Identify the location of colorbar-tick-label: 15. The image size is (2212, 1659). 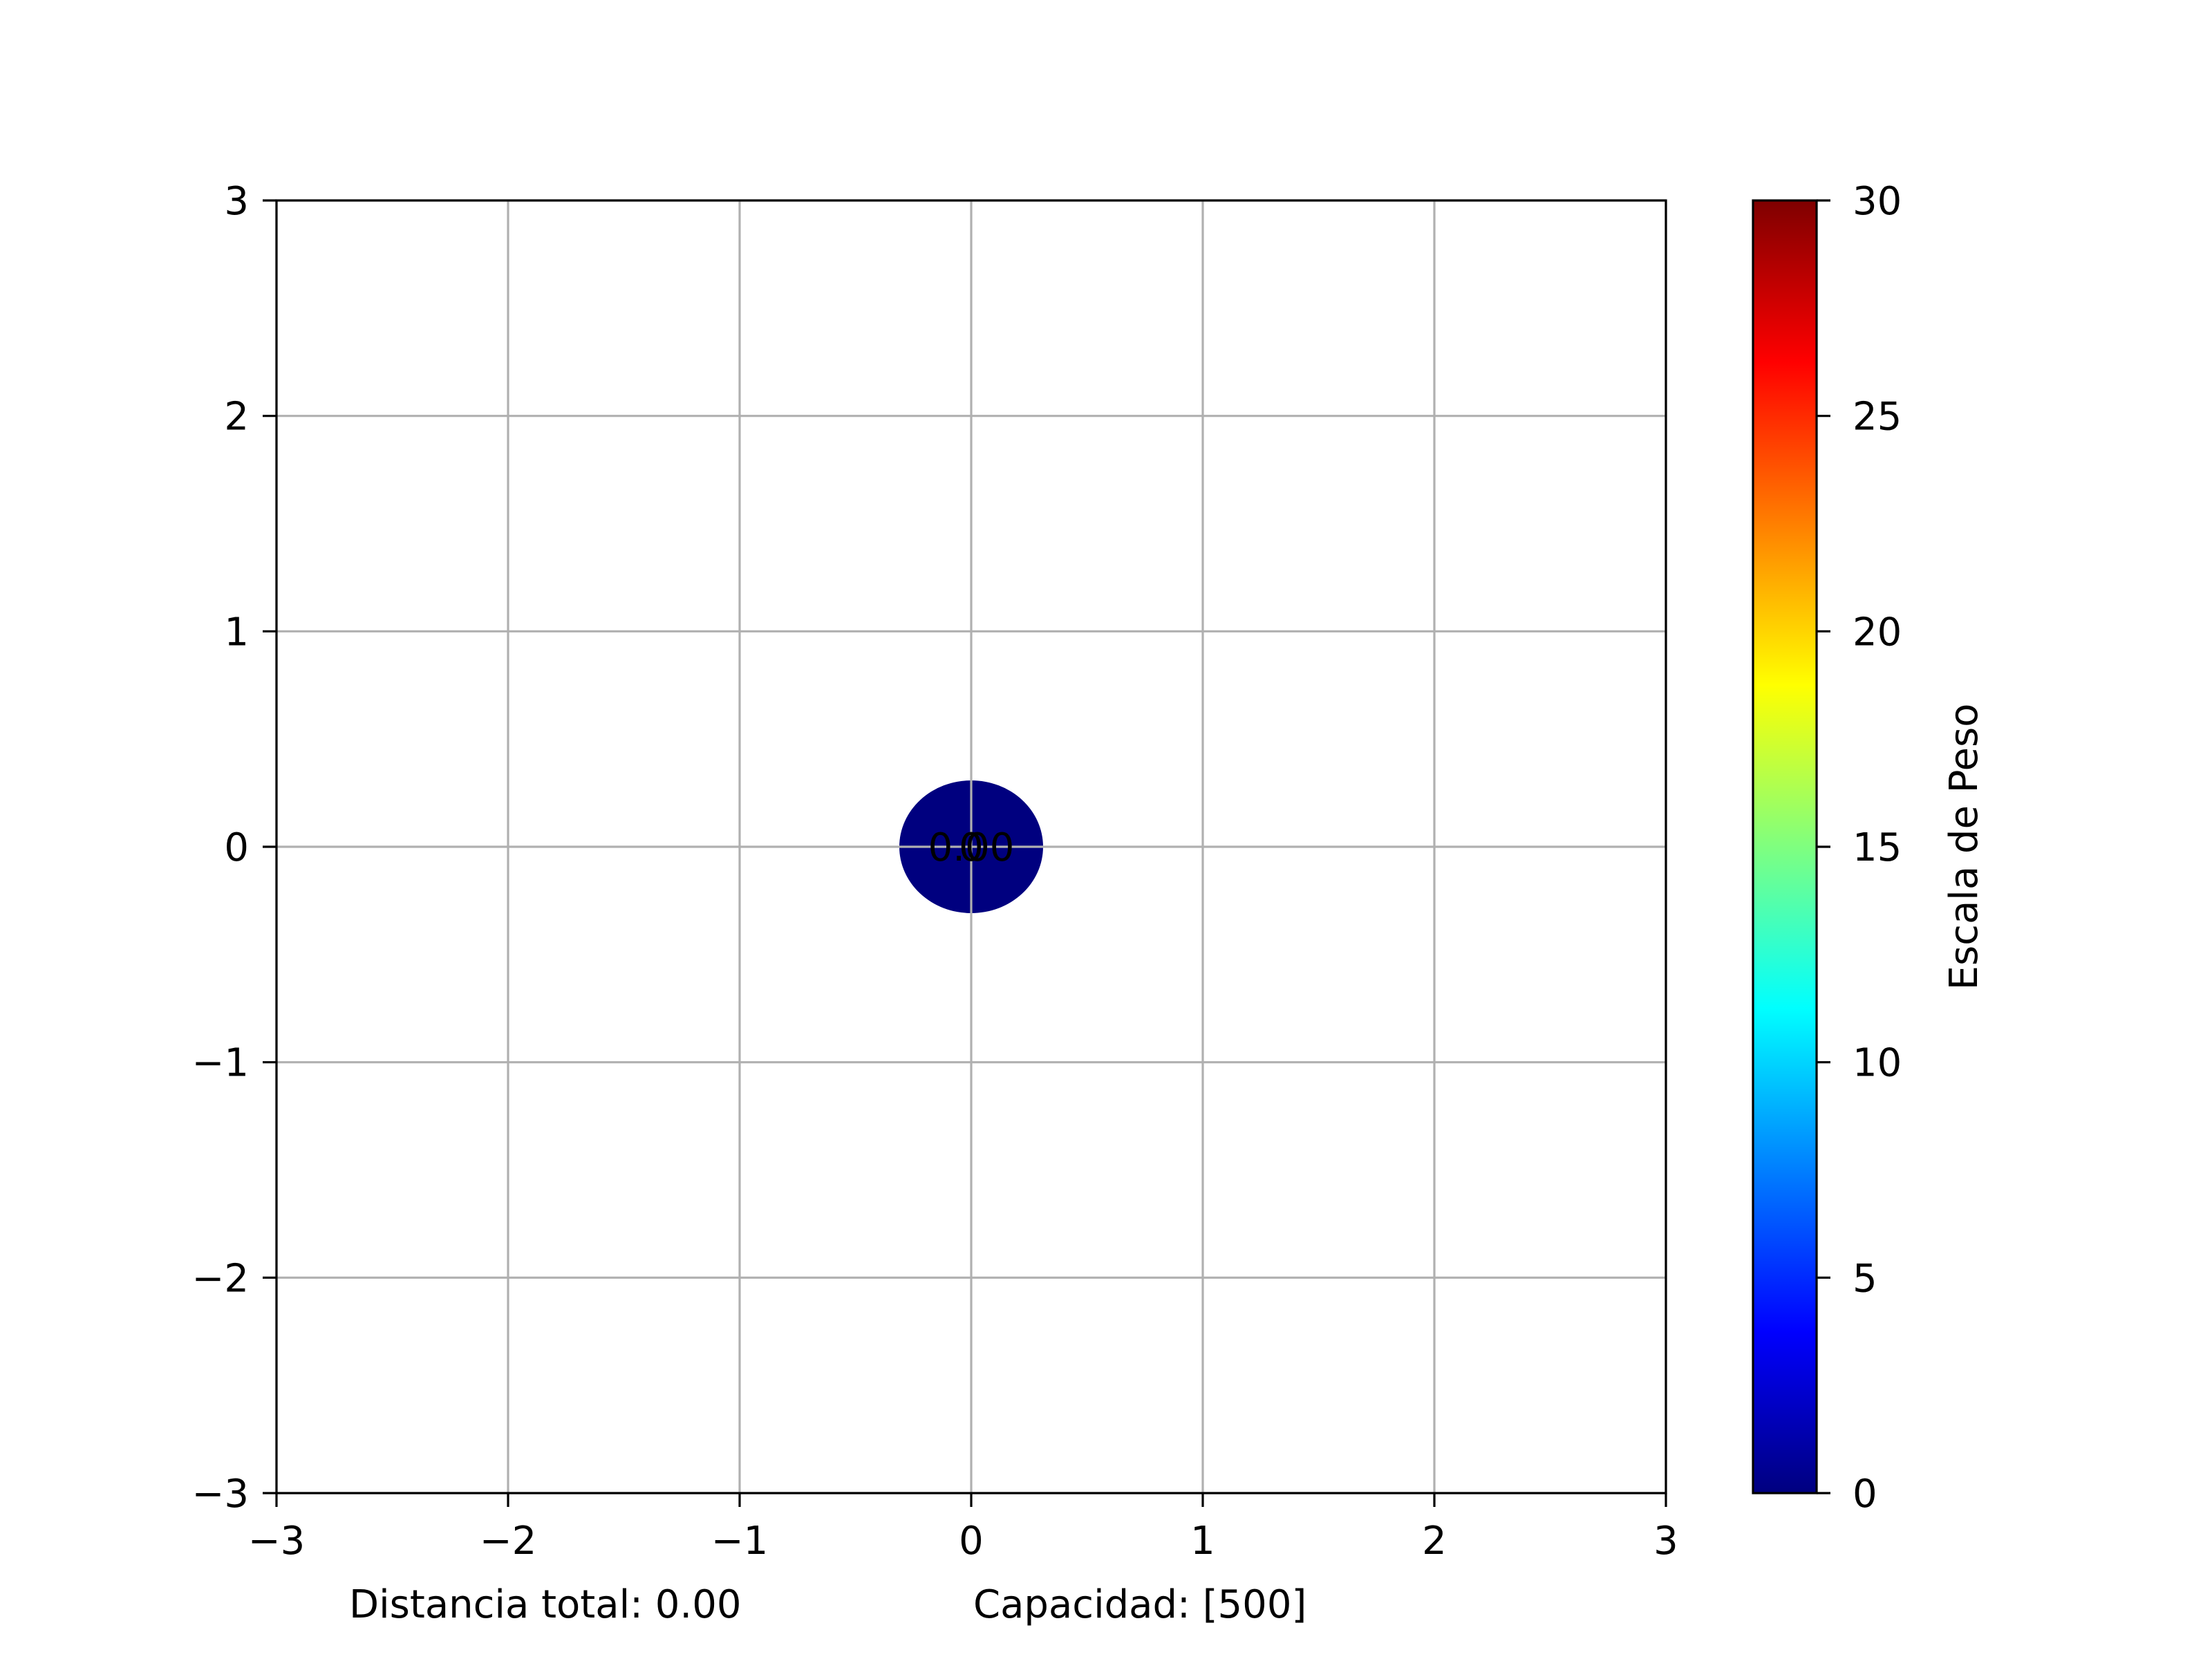
(1877, 847).